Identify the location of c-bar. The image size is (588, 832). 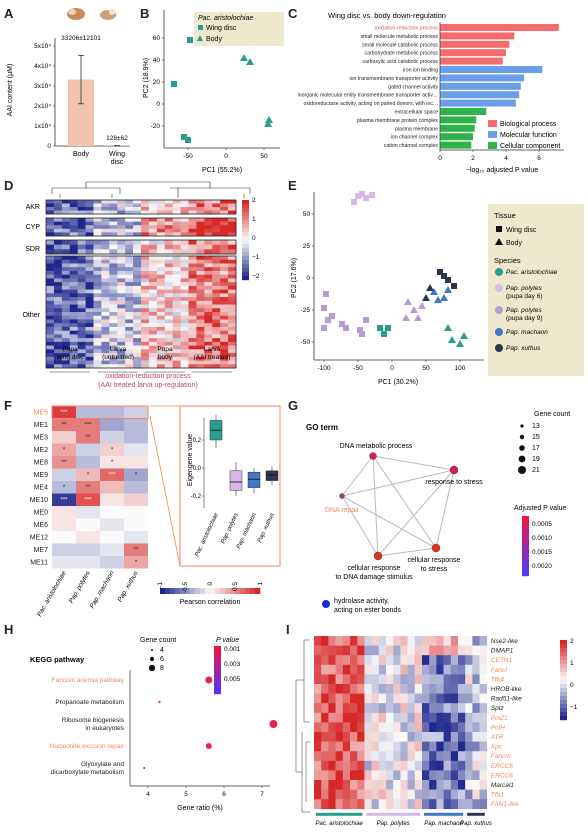
(491, 69).